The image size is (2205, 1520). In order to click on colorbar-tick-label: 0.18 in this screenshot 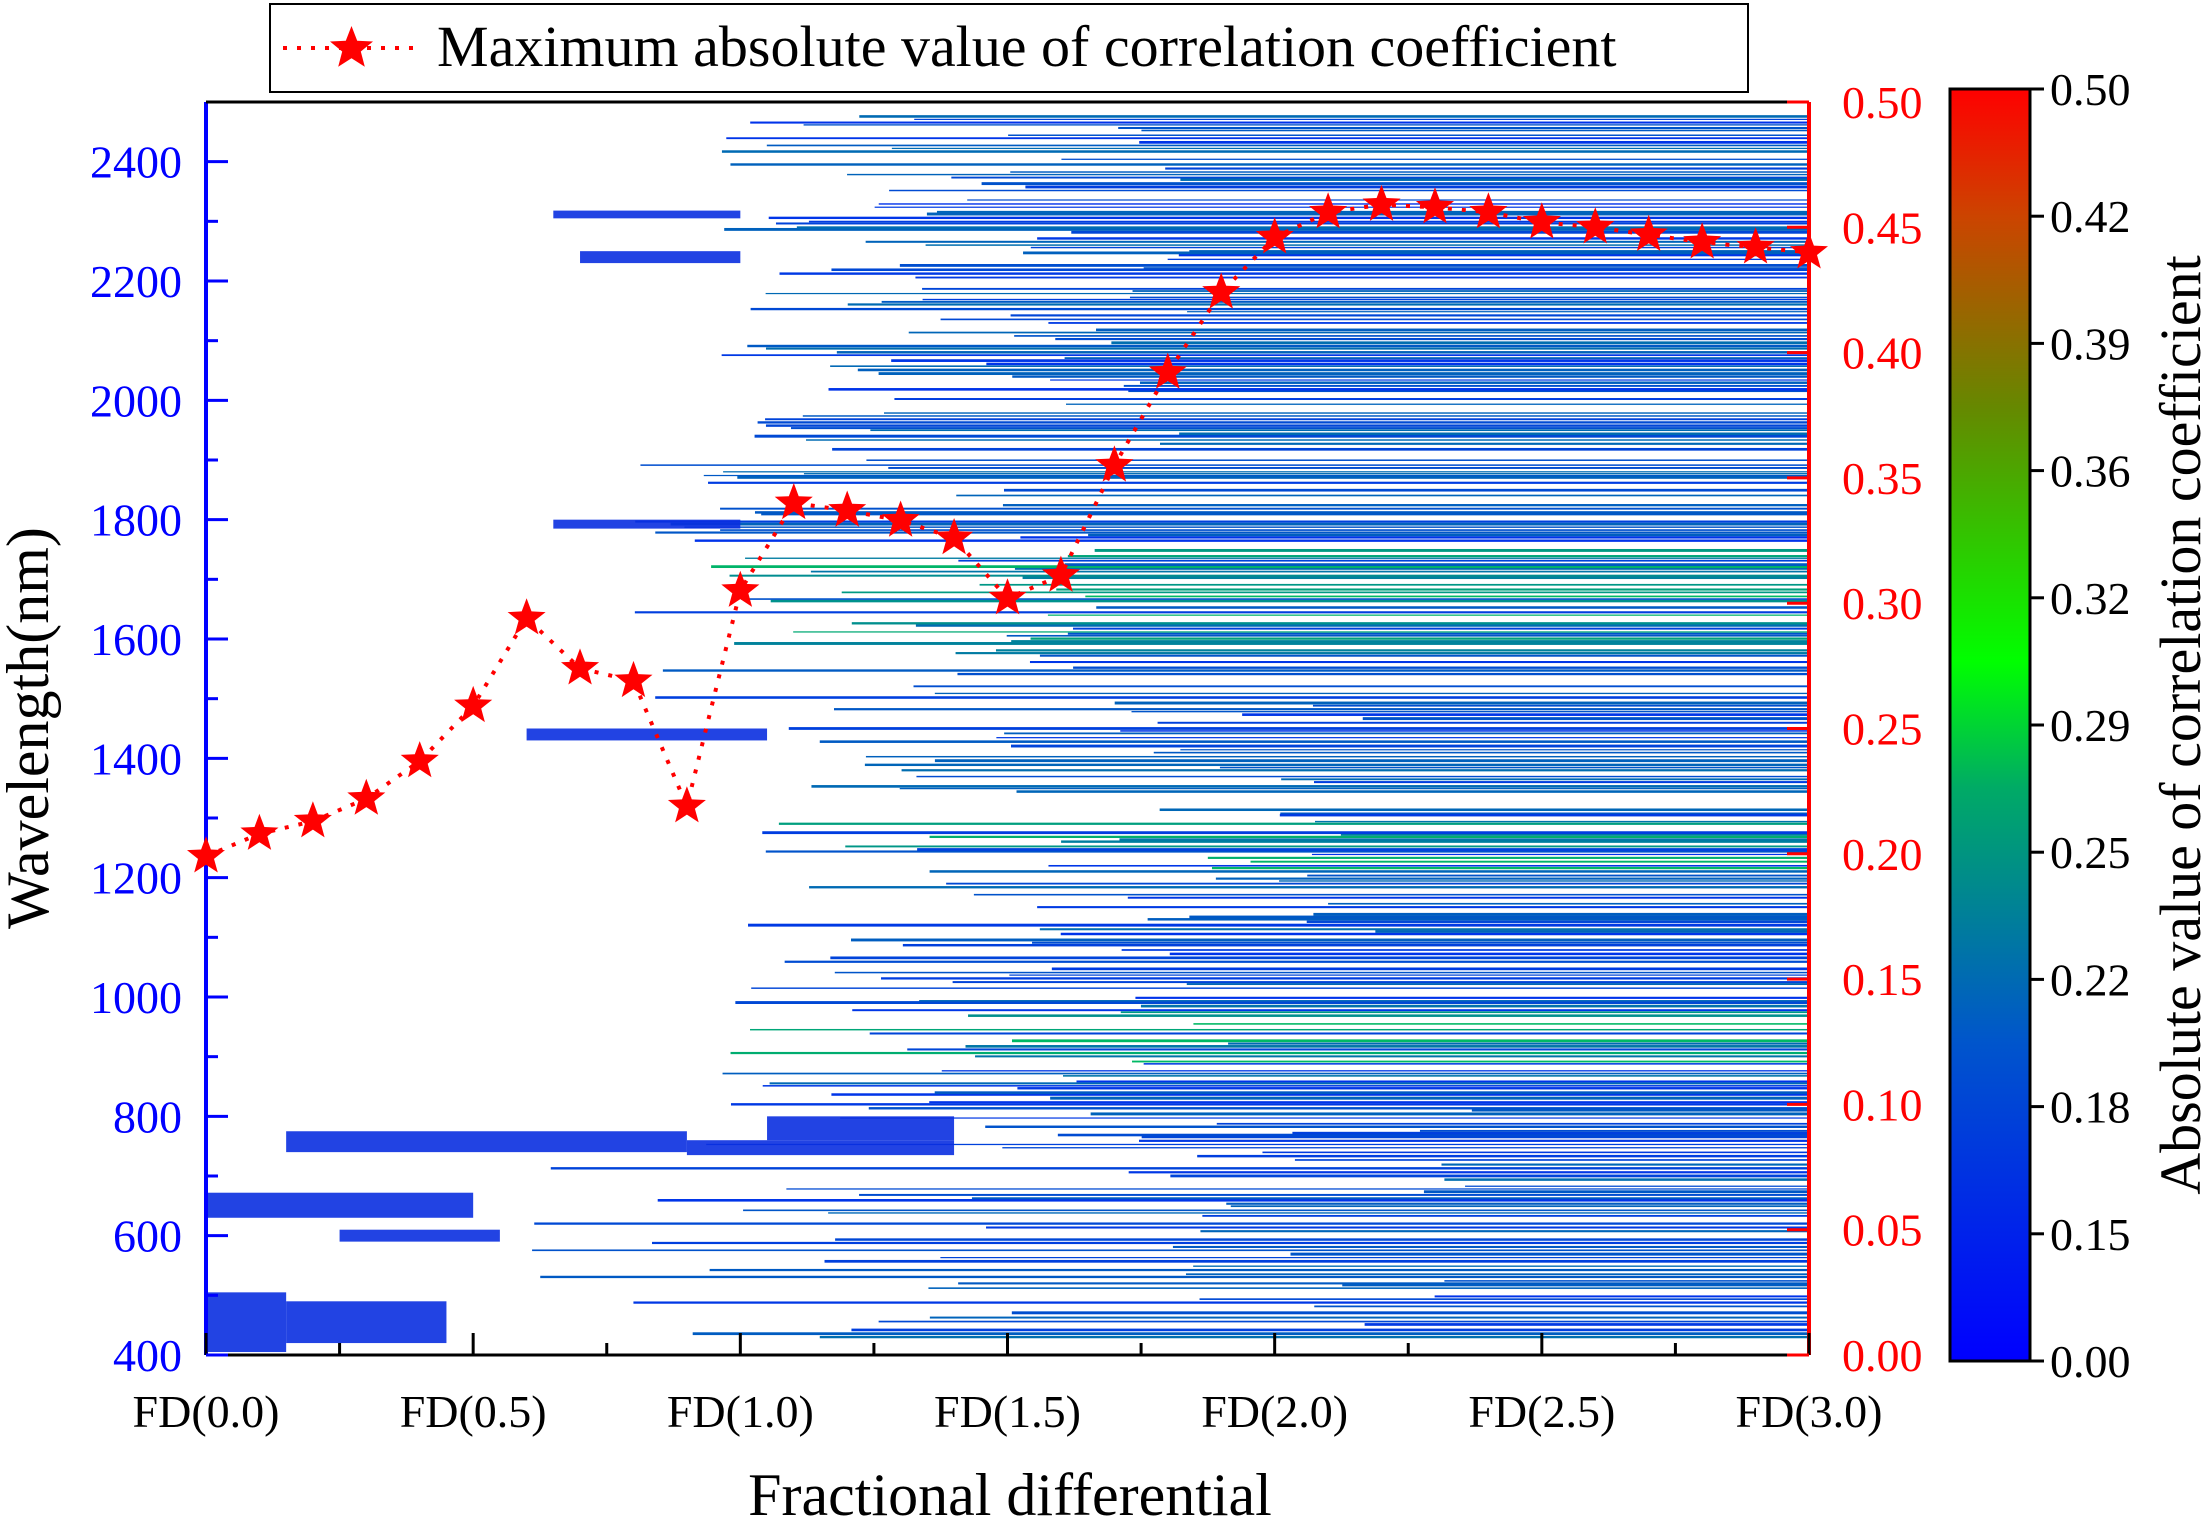, I will do `click(2090, 1107)`.